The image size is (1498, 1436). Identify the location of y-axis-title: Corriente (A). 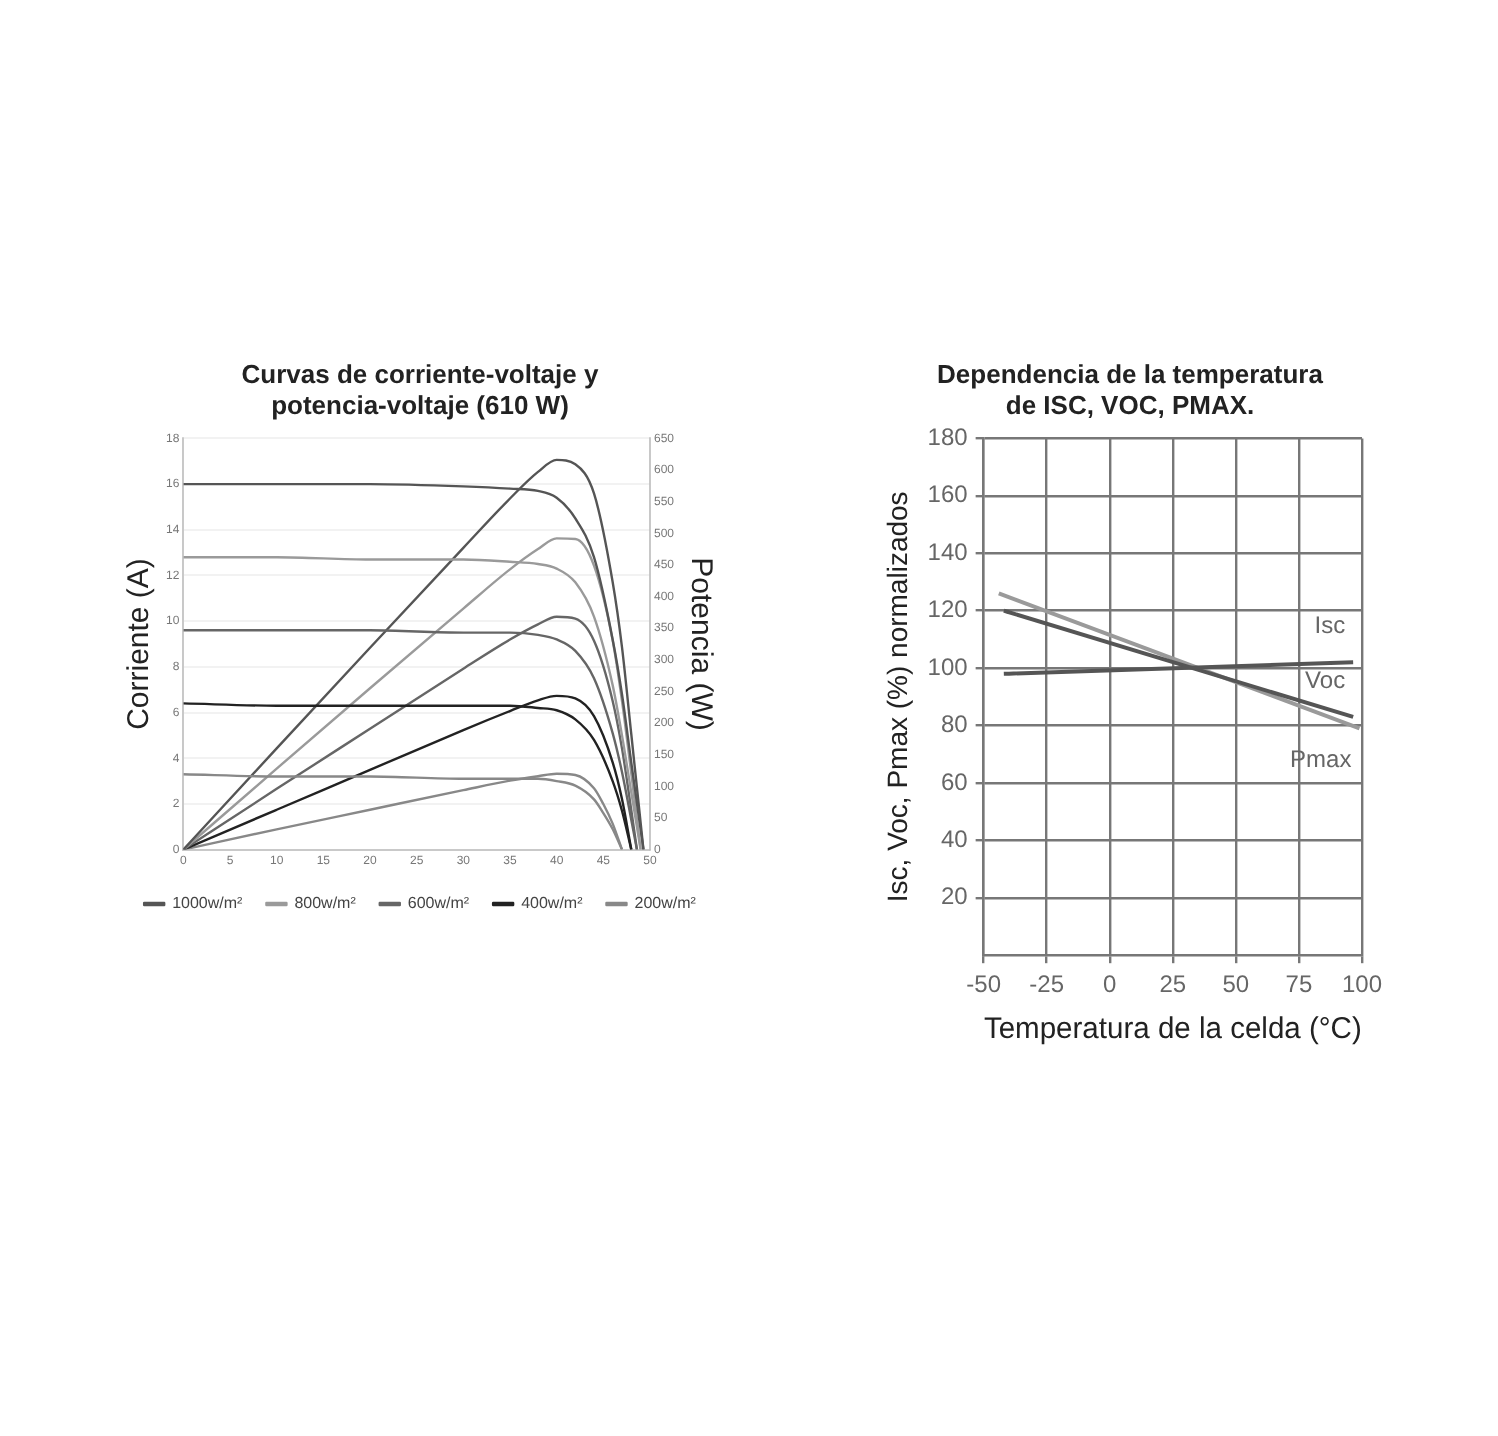
(139, 644).